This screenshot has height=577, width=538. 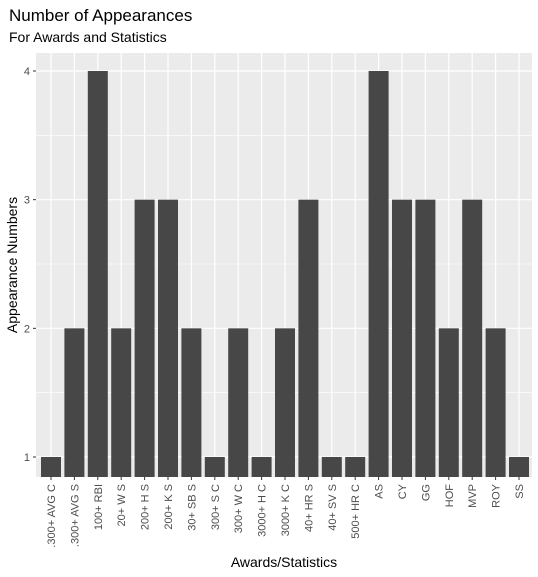 I want to click on x-tick-label: .300+ AVG C, so click(x=52, y=516).